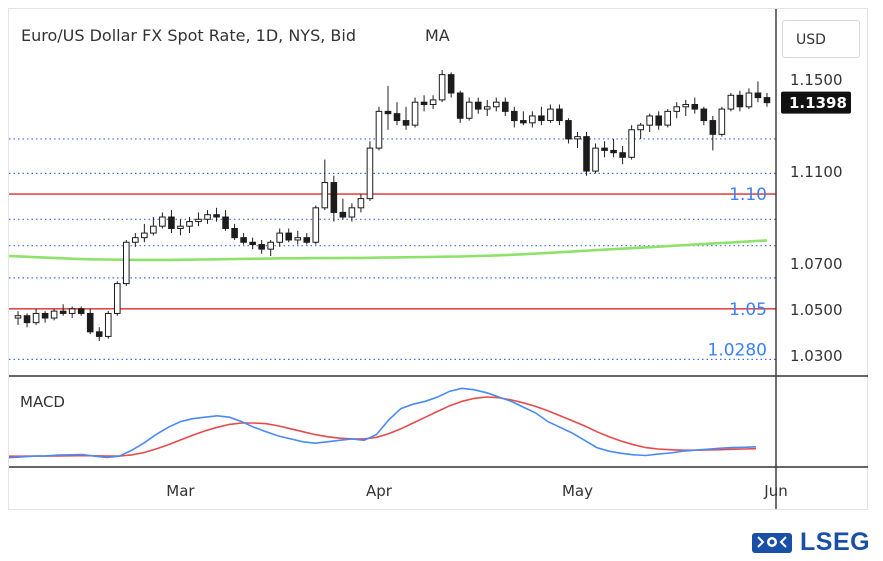 Image resolution: width=883 pixels, height=561 pixels. I want to click on price-tick-label: 1.0700, so click(816, 264).